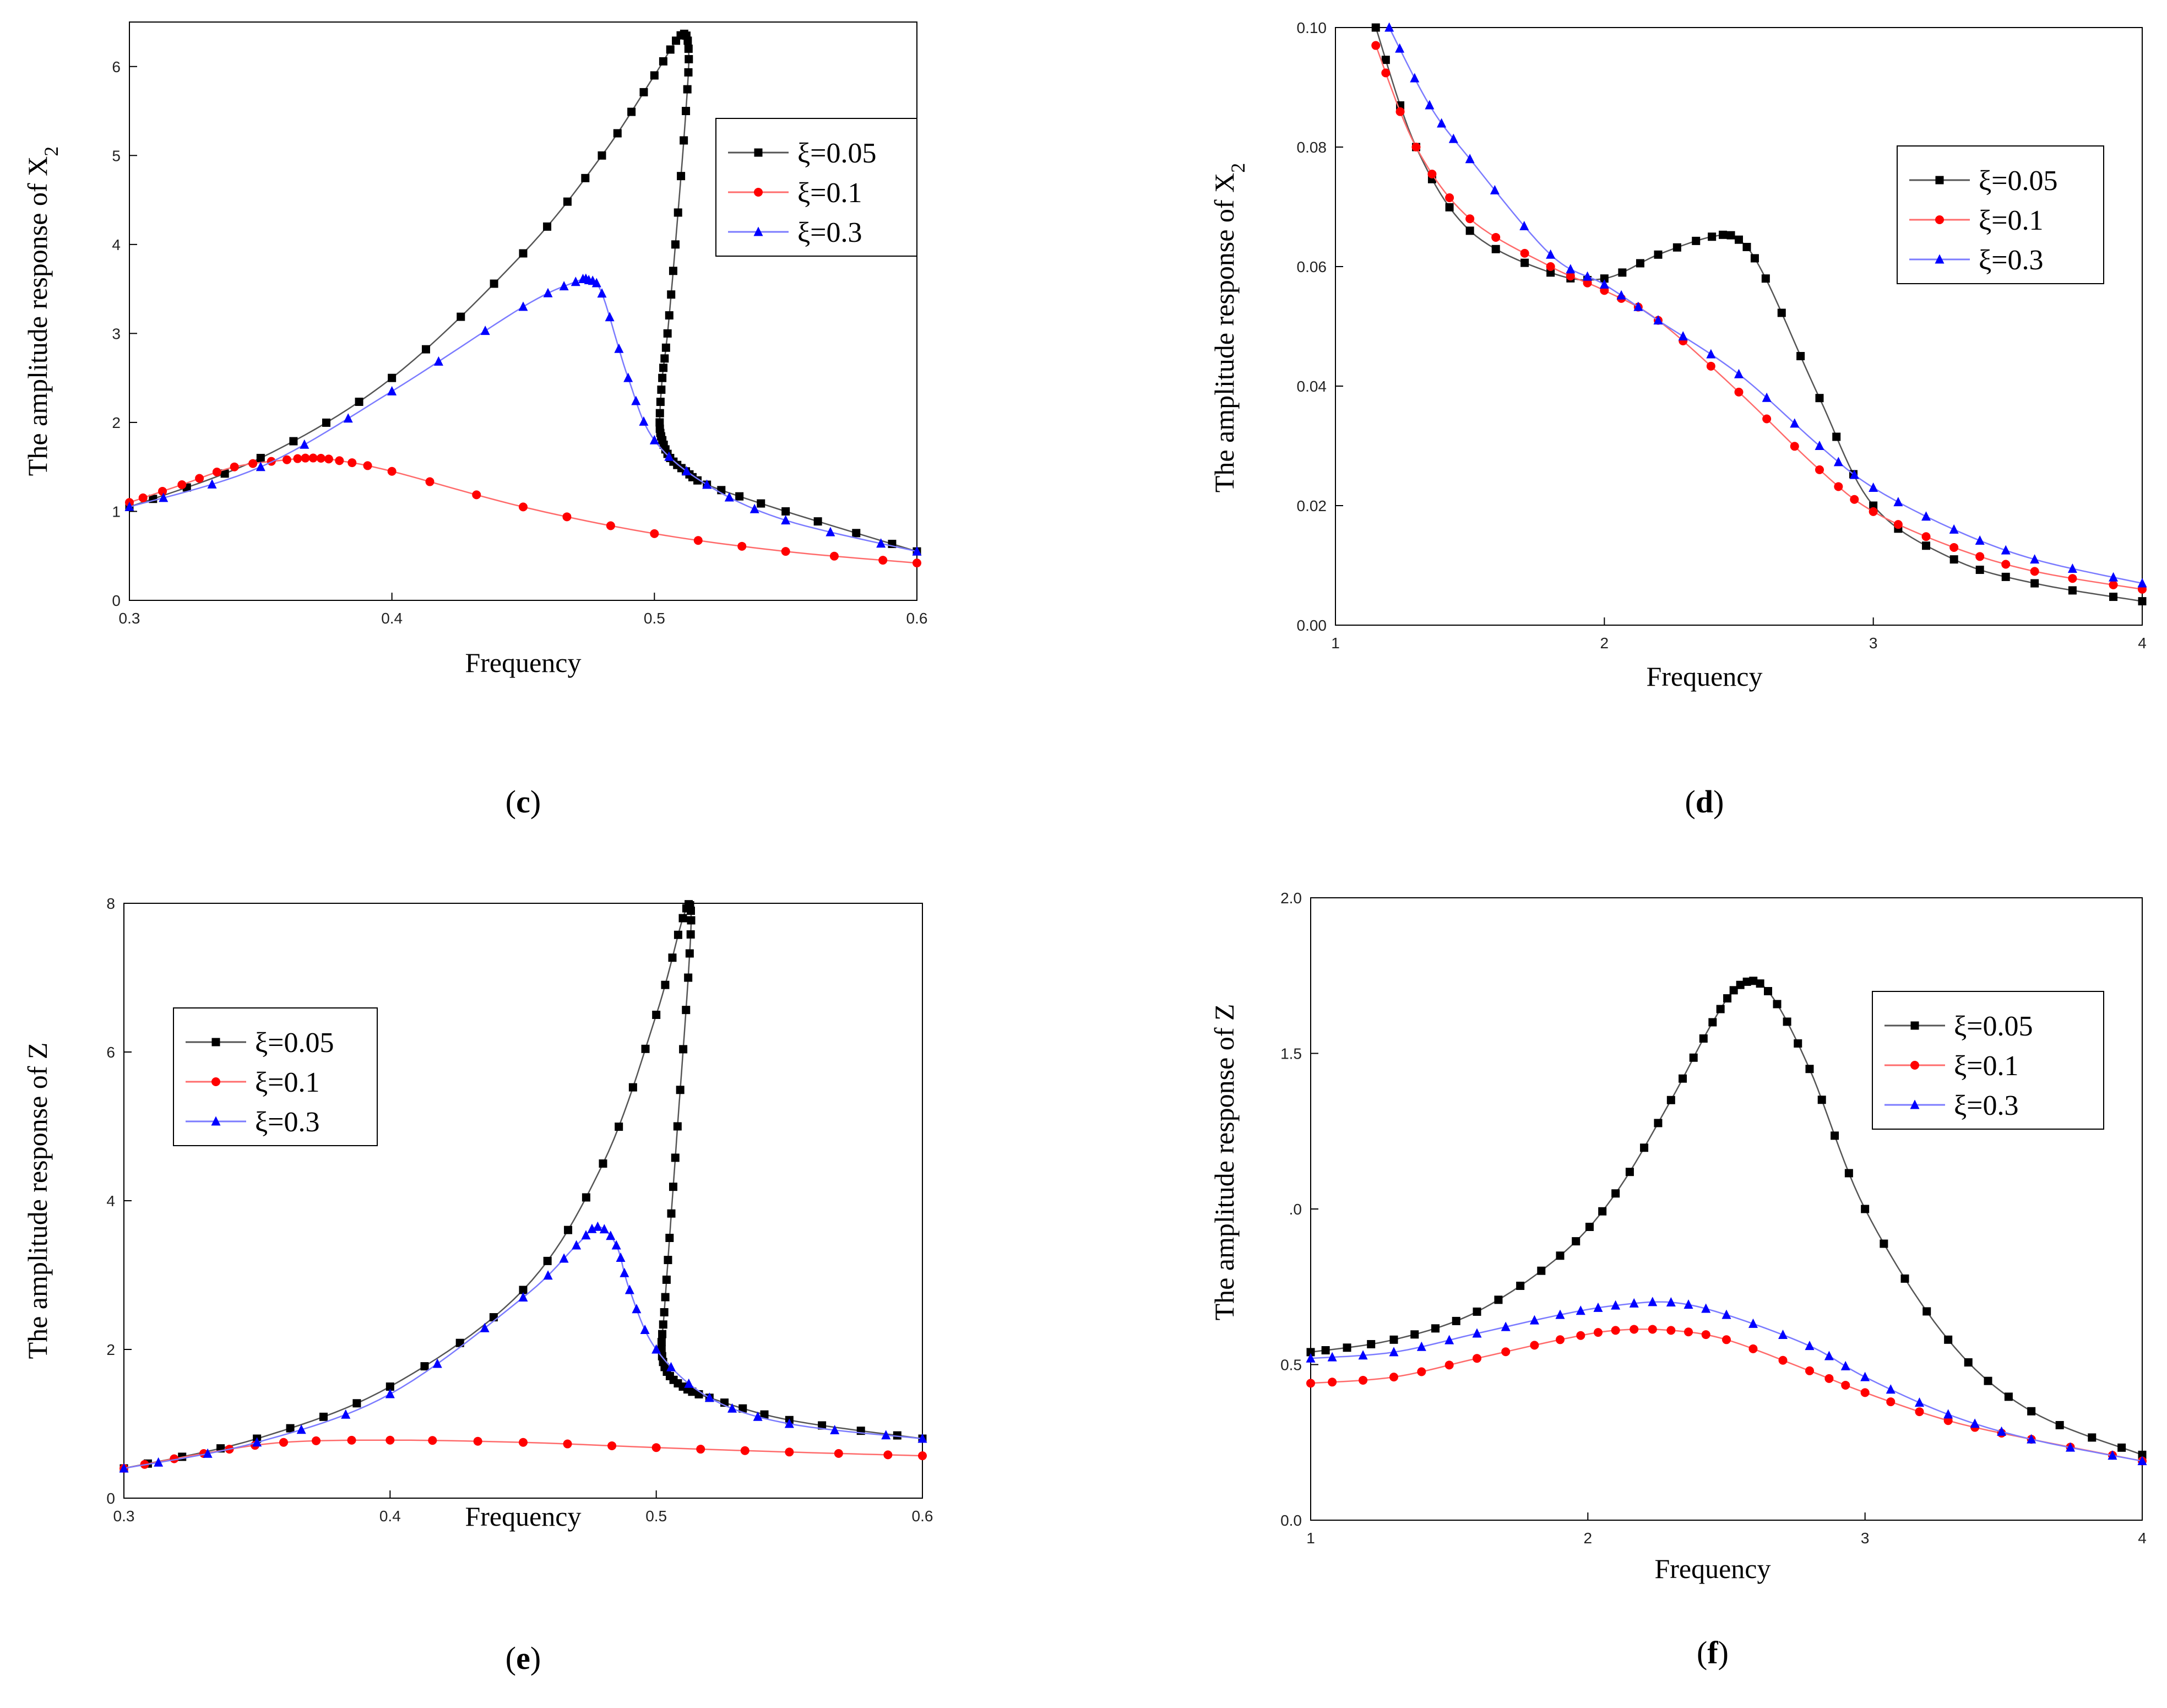  Describe the element at coordinates (1713, 1653) in the screenshot. I see `panel-caption-f: (f)` at that location.